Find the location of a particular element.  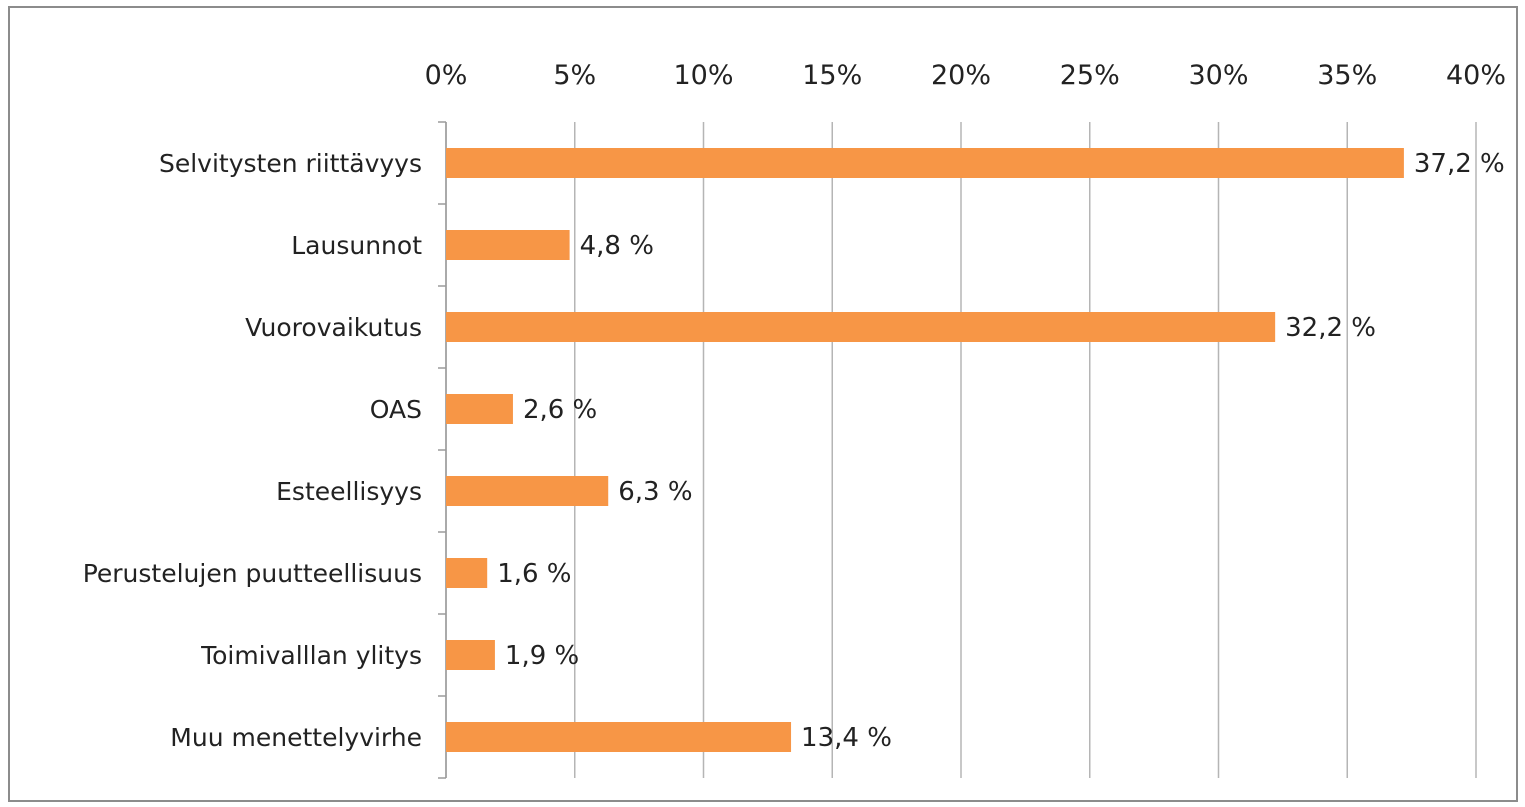

x-tick-label: 20% is located at coordinates (961, 75).